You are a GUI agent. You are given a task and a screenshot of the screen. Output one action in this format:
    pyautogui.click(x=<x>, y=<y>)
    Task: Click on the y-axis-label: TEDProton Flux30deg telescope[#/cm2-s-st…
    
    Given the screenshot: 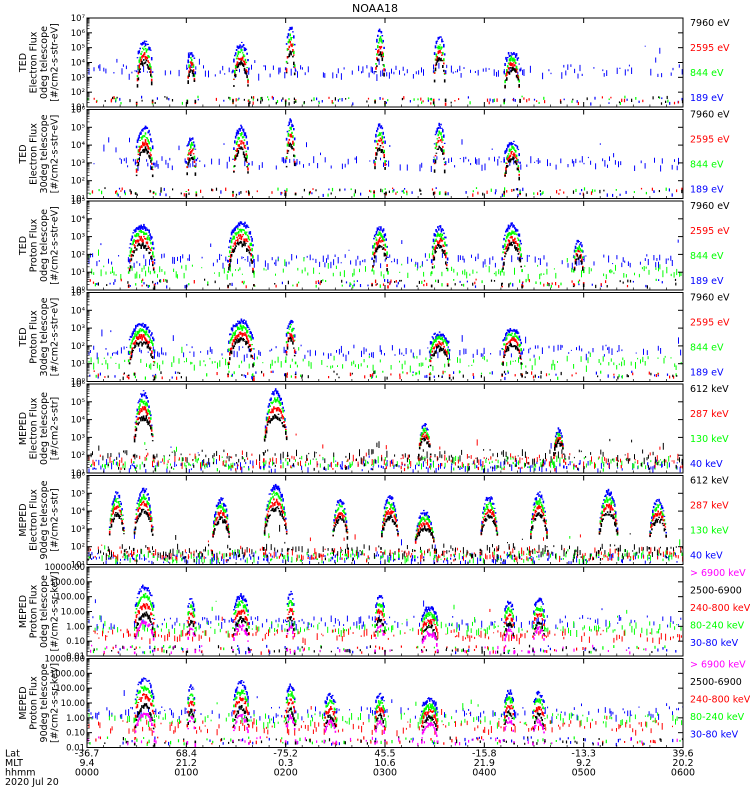 What is the action you would take?
    pyautogui.click(x=39, y=336)
    